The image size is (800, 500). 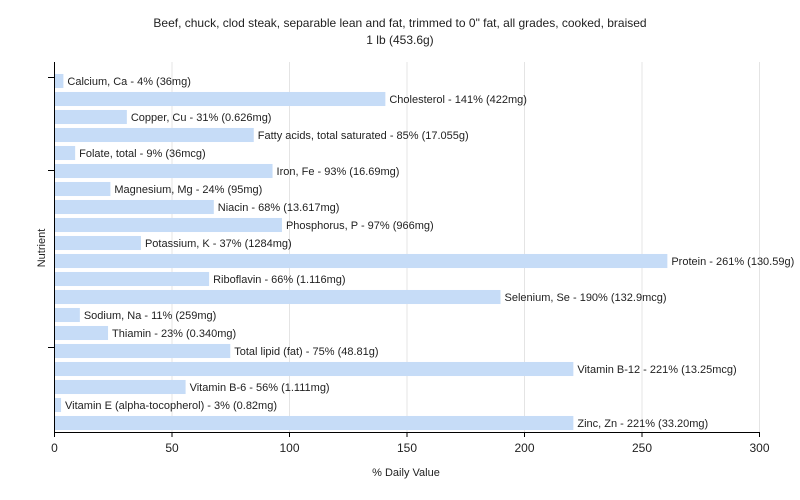 What do you see at coordinates (732, 262) in the screenshot?
I see `bar-label: Protein - 261% (130.59g)` at bounding box center [732, 262].